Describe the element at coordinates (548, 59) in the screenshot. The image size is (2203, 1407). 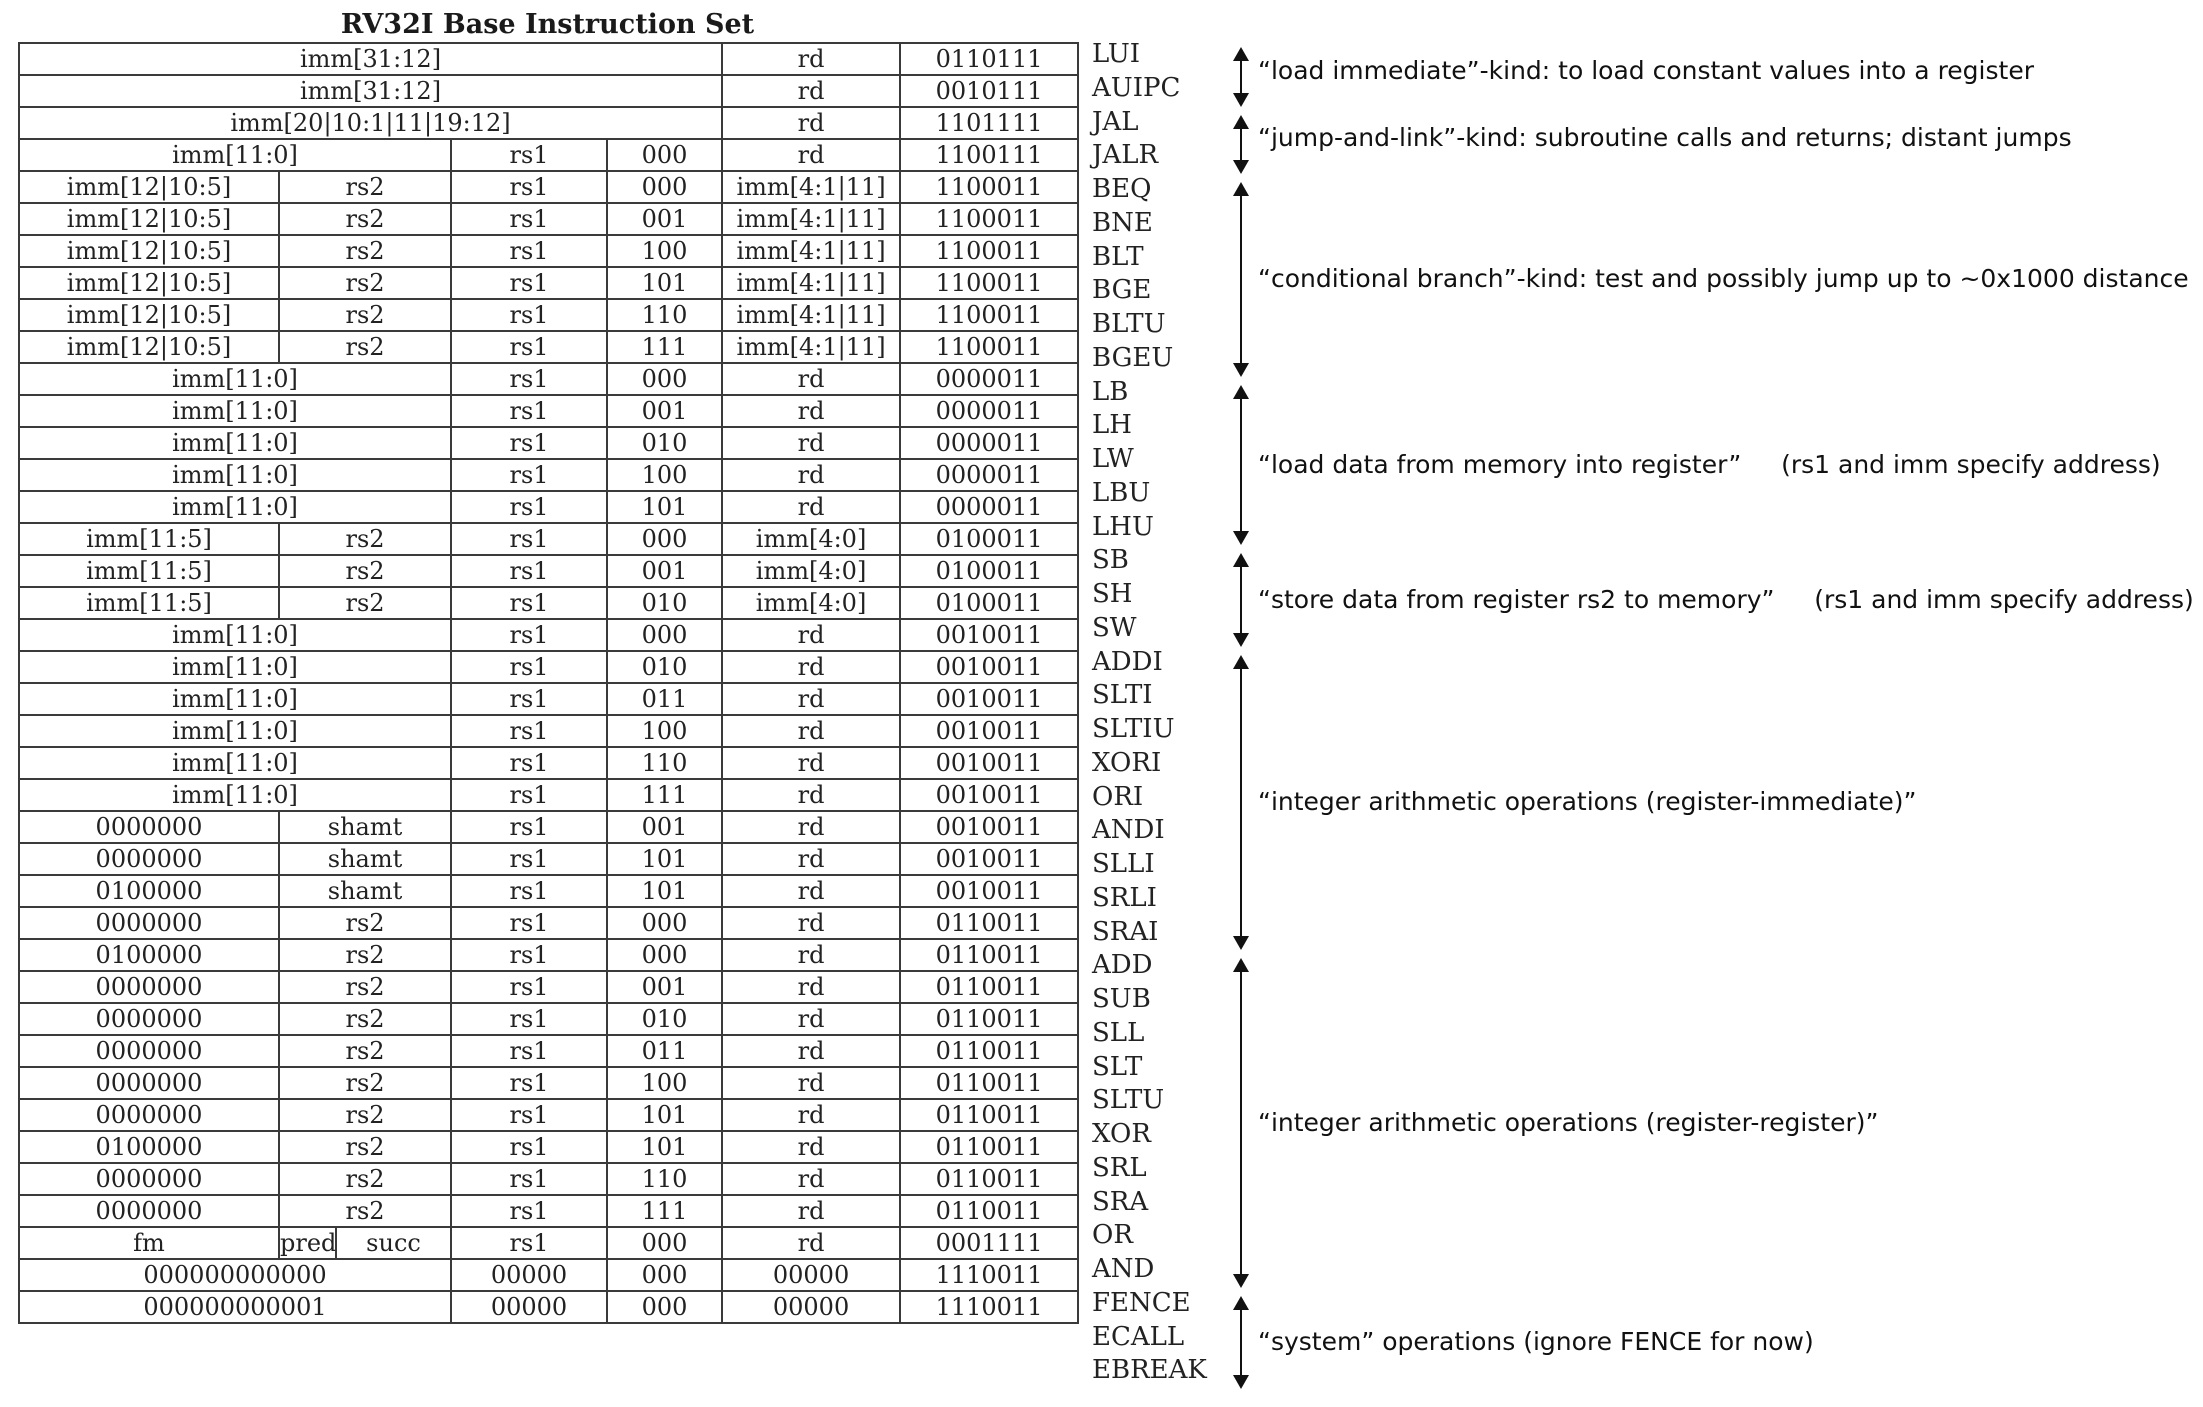
I see `table-row: imm[31:12] rd 0110111` at that location.